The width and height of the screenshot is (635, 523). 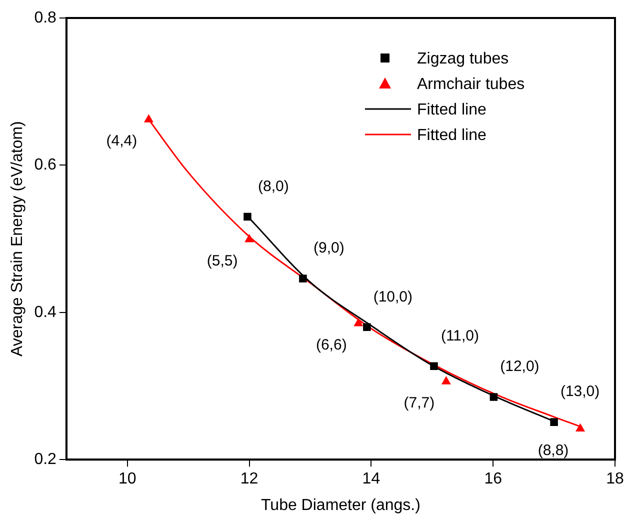 What do you see at coordinates (419, 403) in the screenshot?
I see `annotation: (7,7)` at bounding box center [419, 403].